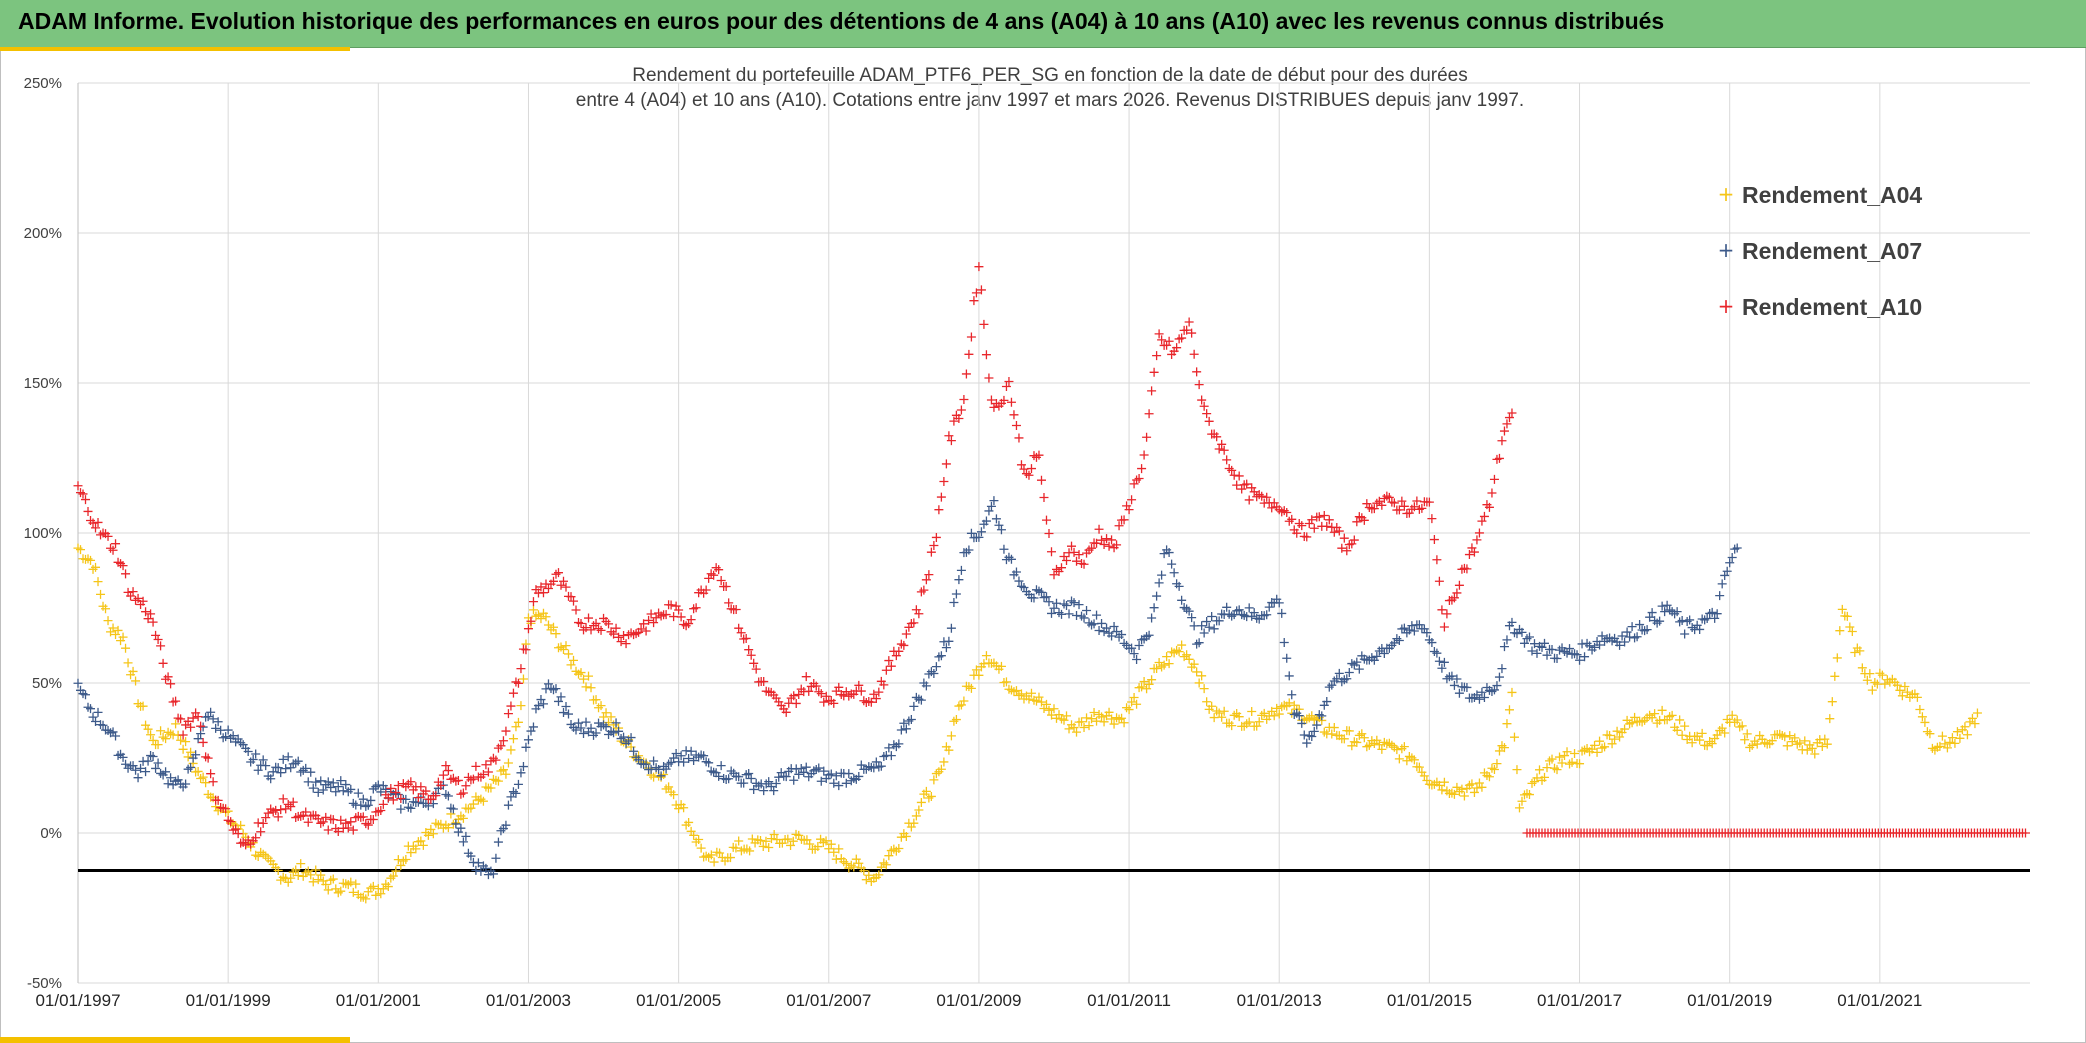 The image size is (2086, 1043). Describe the element at coordinates (1832, 251) in the screenshot. I see `legend-label-a07: Rendement_A07` at that location.